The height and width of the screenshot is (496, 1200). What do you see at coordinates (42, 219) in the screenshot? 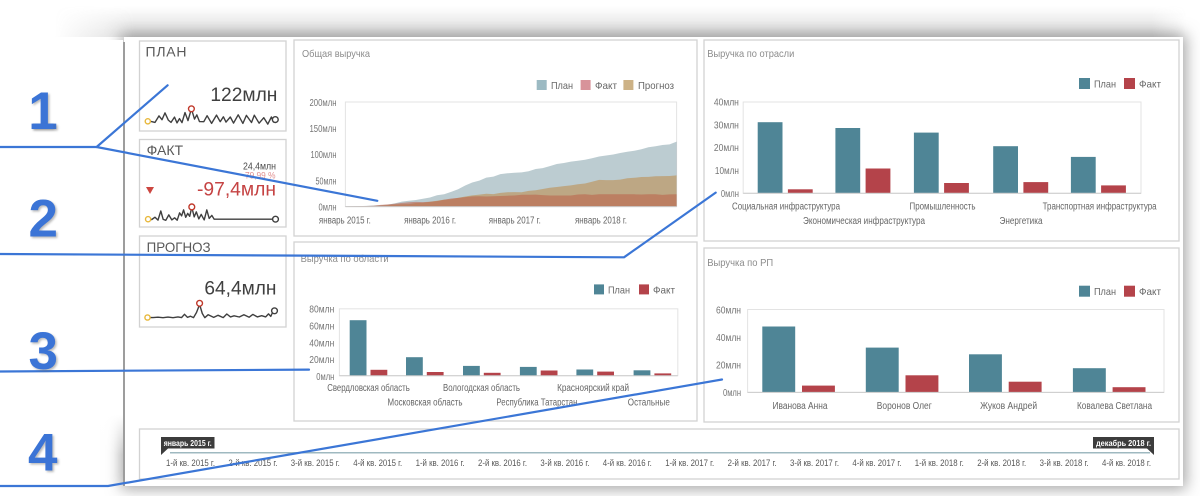
I see `svg-text: 2` at bounding box center [42, 219].